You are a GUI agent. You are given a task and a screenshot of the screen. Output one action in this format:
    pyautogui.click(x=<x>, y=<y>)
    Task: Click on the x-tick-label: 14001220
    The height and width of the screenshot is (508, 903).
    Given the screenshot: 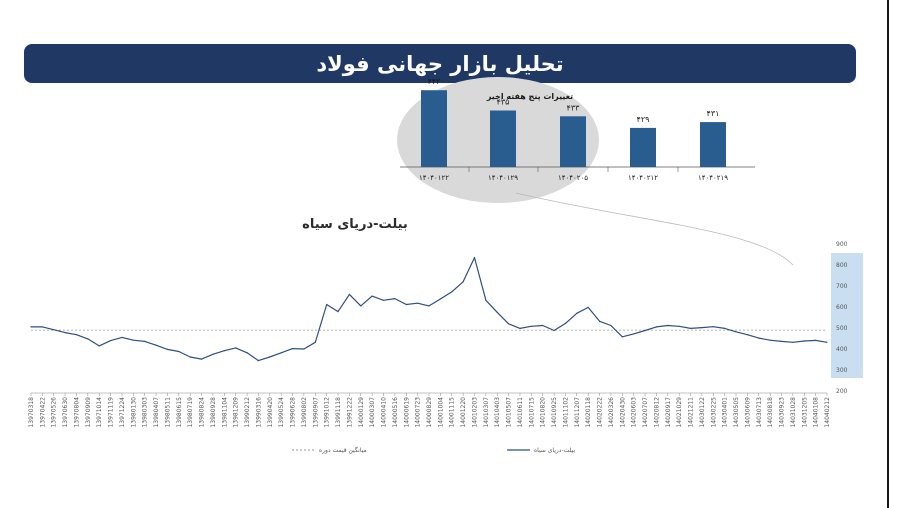 What is the action you would take?
    pyautogui.click(x=463, y=412)
    